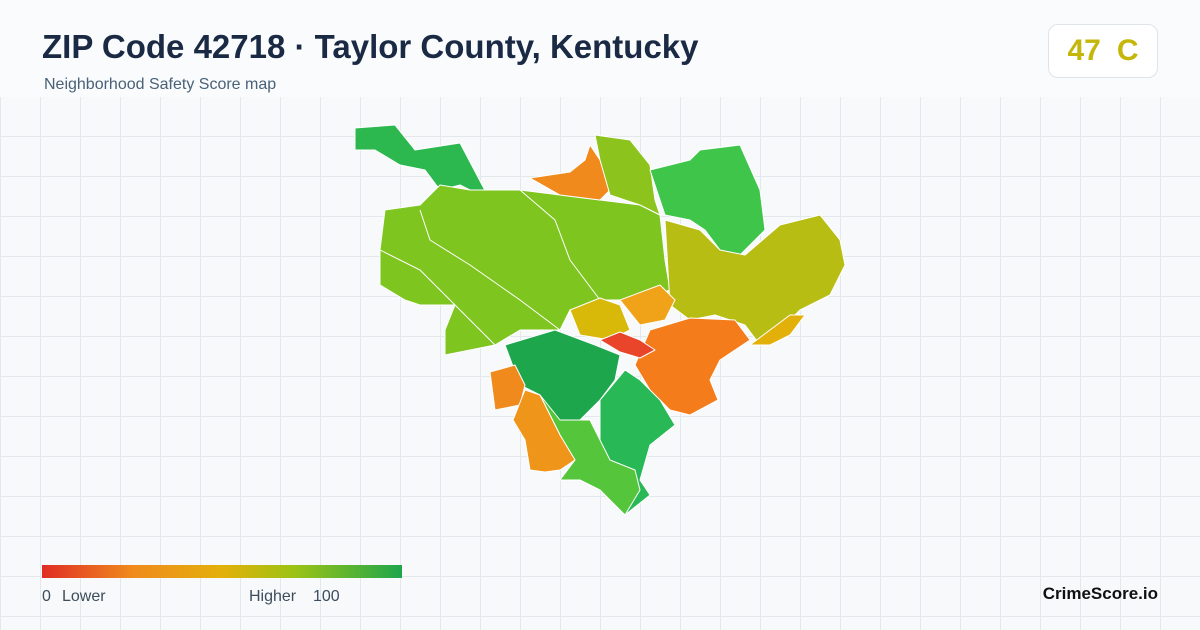 This screenshot has width=1200, height=630. What do you see at coordinates (370, 46) in the screenshot?
I see `title: ZIP Code 42718 · Taylor County, Kentucky` at bounding box center [370, 46].